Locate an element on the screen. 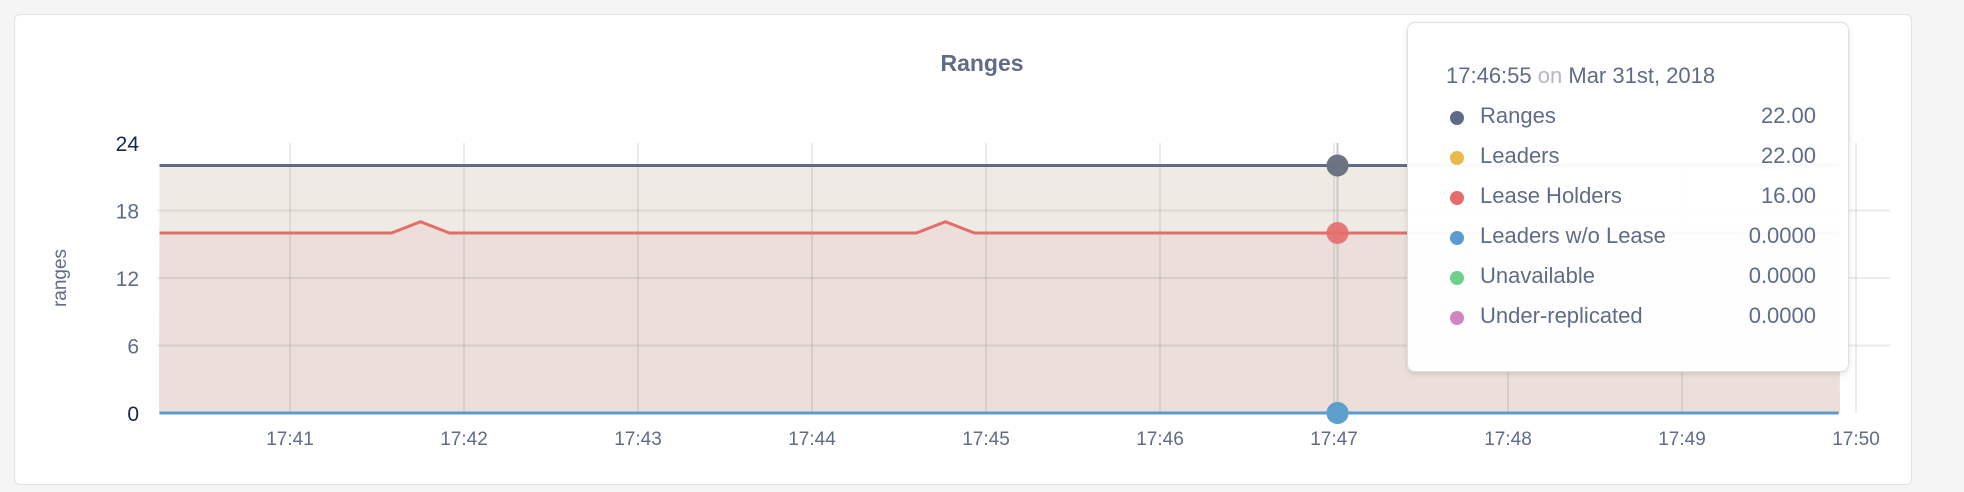  x-tick-label: 17:42 is located at coordinates (464, 439).